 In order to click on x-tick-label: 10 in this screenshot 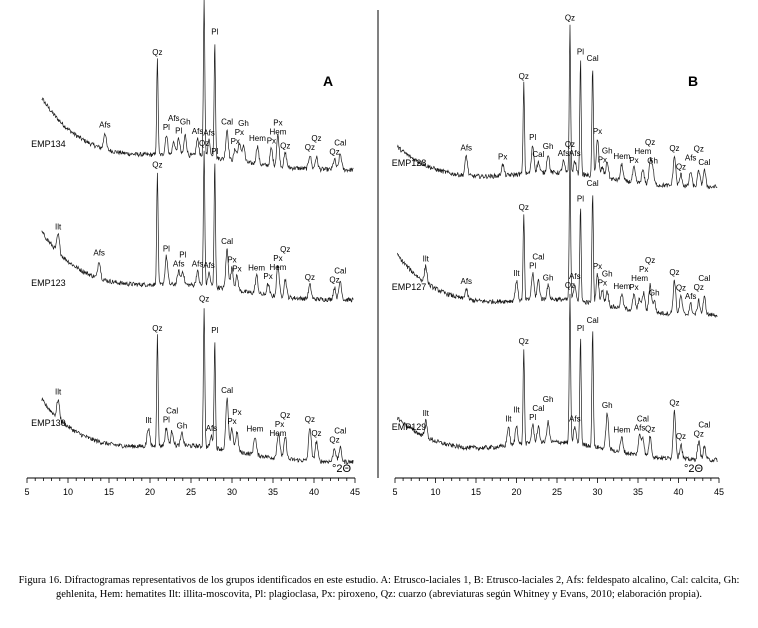, I will do `click(435, 492)`.